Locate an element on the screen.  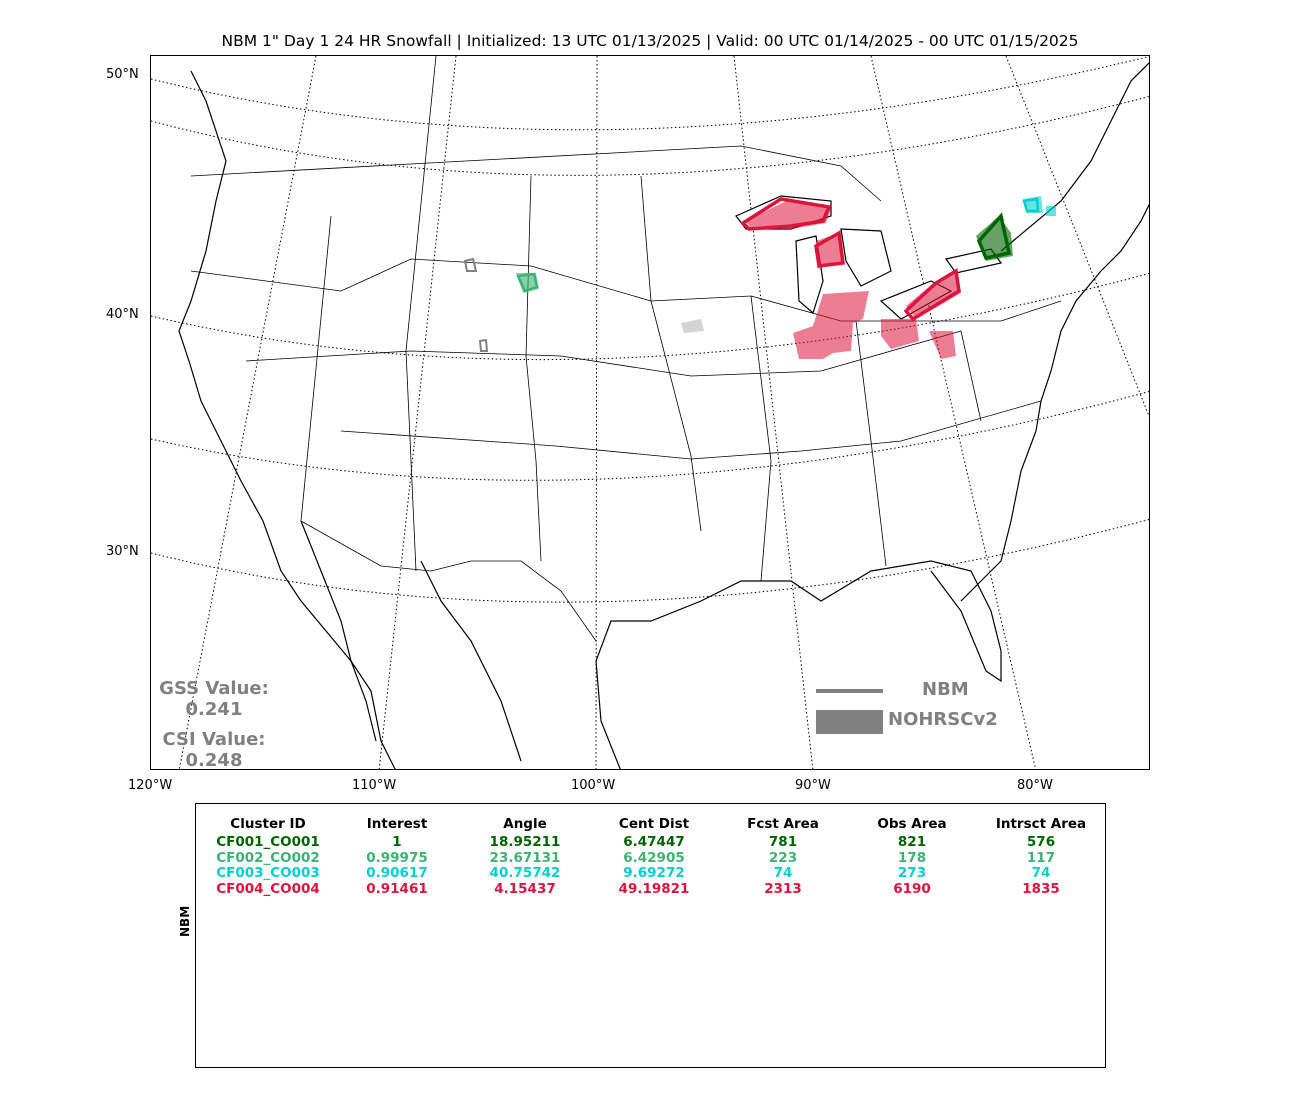
cell-intrsct-area: 1835 is located at coordinates (1041, 889).